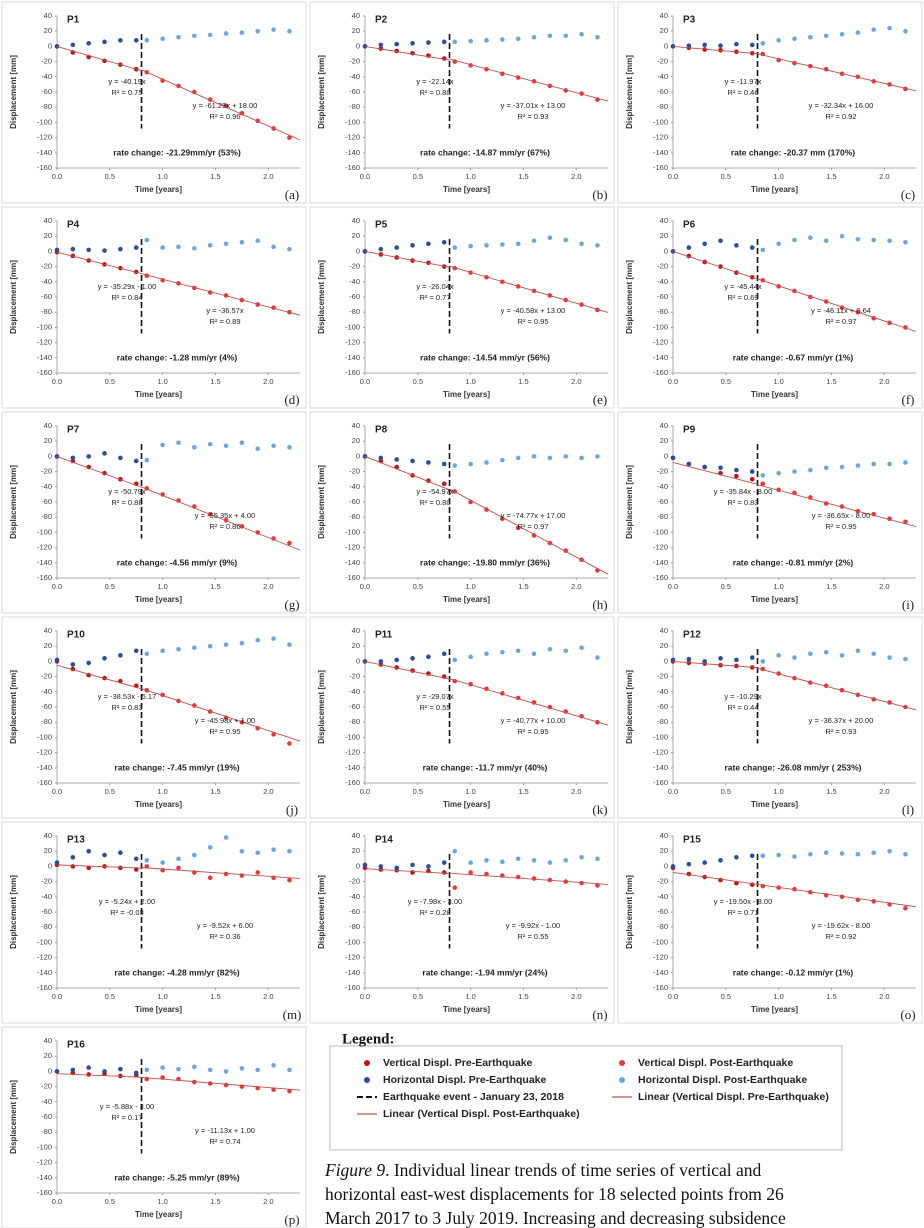 The height and width of the screenshot is (1228, 924). Describe the element at coordinates (435, 696) in the screenshot. I see `pre-fit-equation: y = -29.07x` at that location.